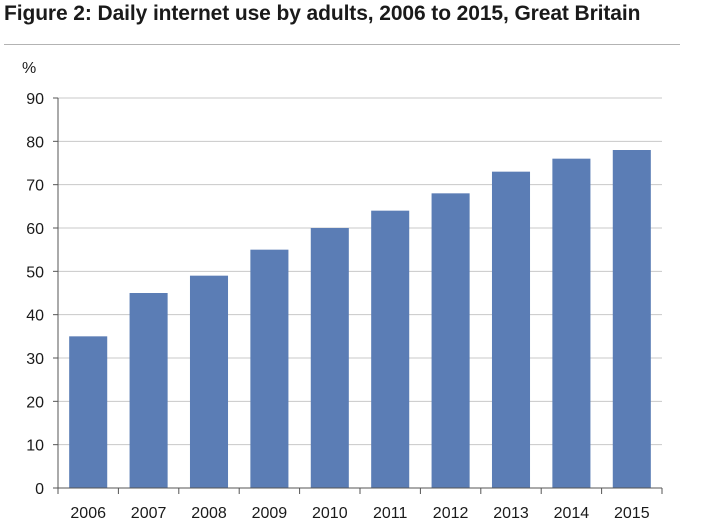 This screenshot has width=712, height=529. What do you see at coordinates (88, 513) in the screenshot?
I see `x-tick-label: 2006` at bounding box center [88, 513].